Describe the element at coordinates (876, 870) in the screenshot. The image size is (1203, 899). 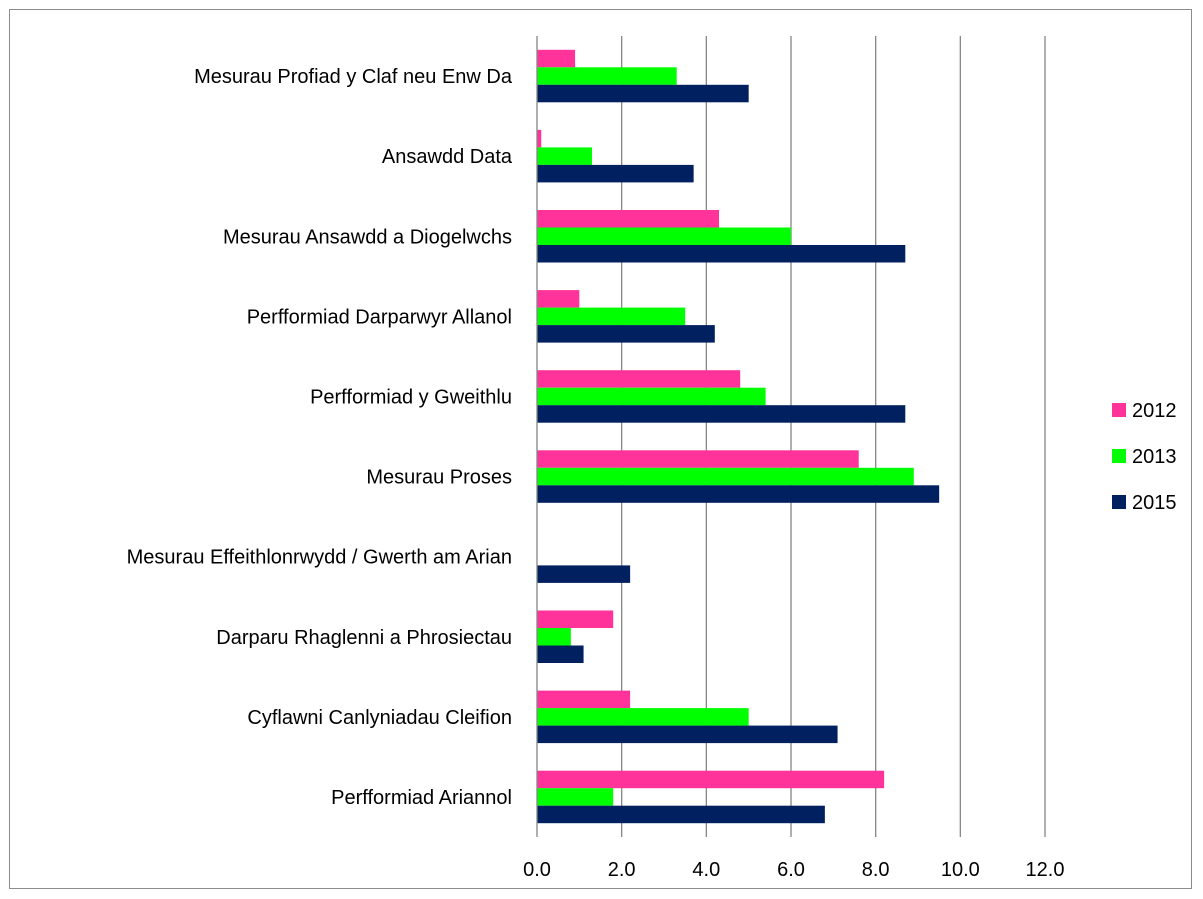
I see `x-tick-label: 8.0` at that location.